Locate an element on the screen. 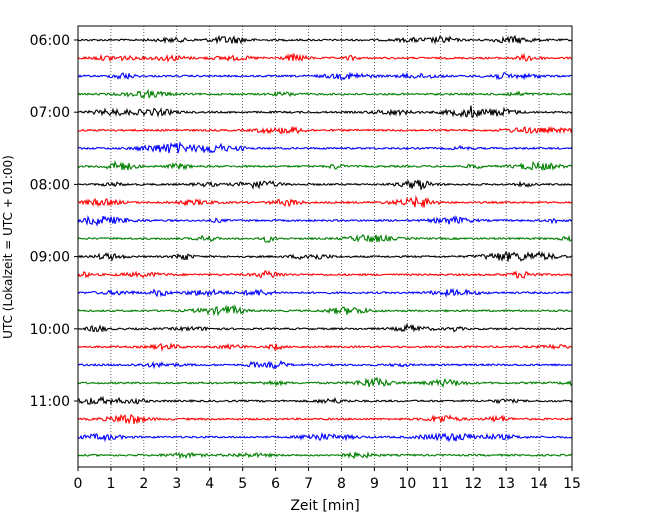 The image size is (650, 520). x-tick-label: 13 is located at coordinates (506, 484).